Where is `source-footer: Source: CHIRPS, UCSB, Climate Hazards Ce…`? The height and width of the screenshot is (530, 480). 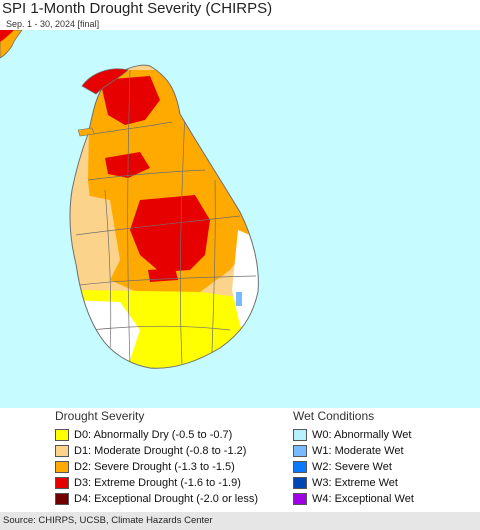
source-footer: Source: CHIRPS, UCSB, Climate Hazards Ce… is located at coordinates (240, 521).